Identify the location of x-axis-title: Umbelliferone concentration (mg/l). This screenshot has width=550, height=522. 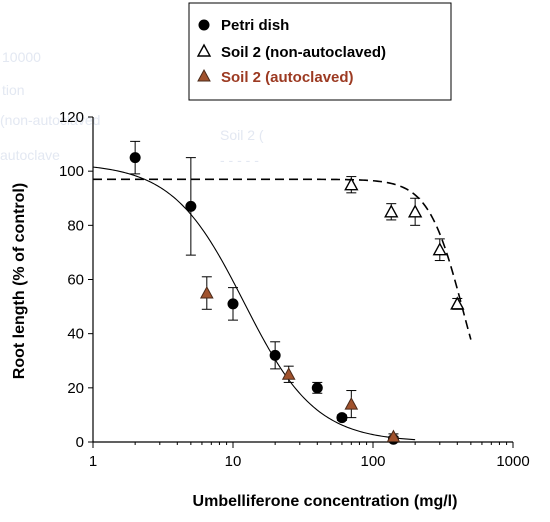
(325, 501).